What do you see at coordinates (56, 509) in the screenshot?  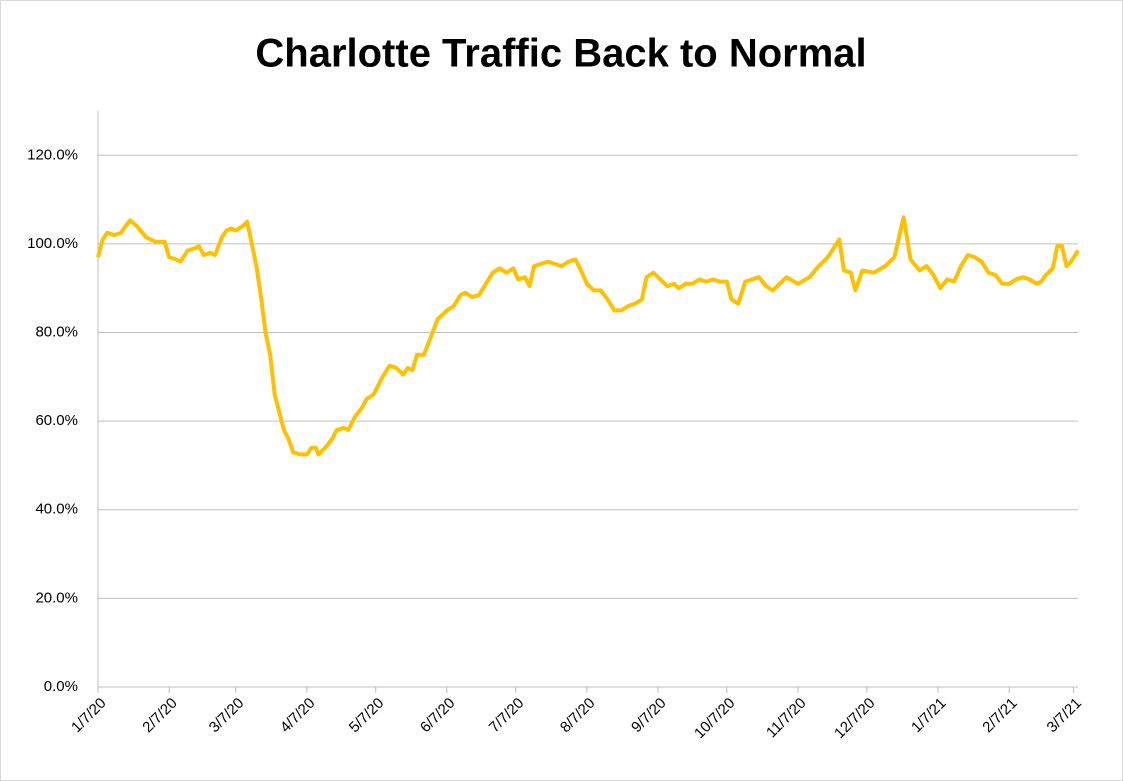 I see `y-tick-label: 40.0%` at bounding box center [56, 509].